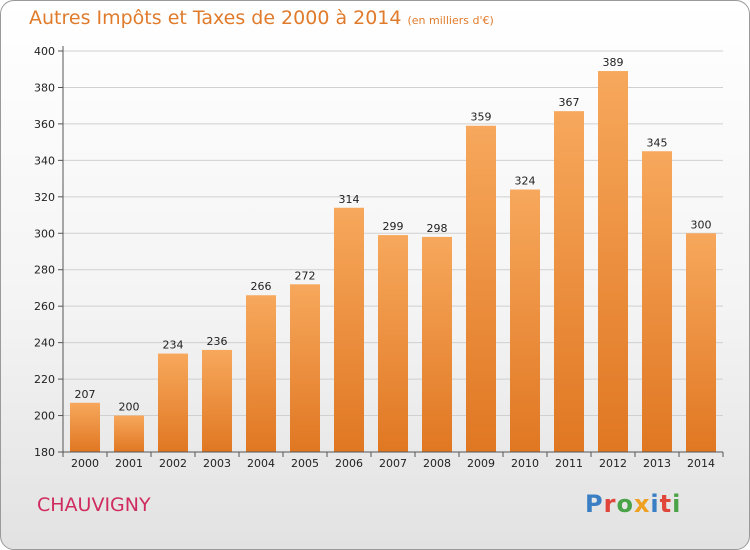  What do you see at coordinates (393, 226) in the screenshot?
I see `bar-value-label: 299` at bounding box center [393, 226].